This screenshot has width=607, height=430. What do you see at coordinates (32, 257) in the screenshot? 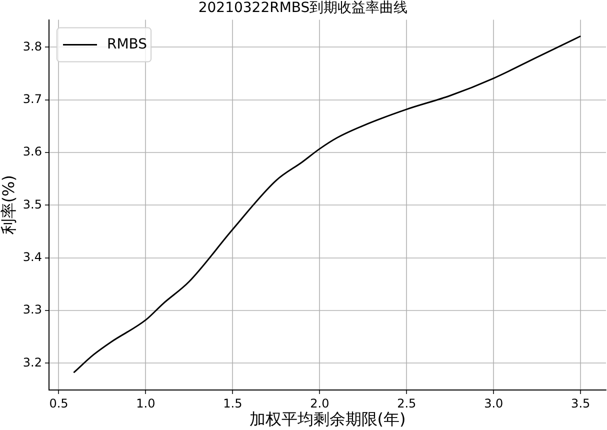
I see `y-tick-label: 3.4` at bounding box center [32, 257].